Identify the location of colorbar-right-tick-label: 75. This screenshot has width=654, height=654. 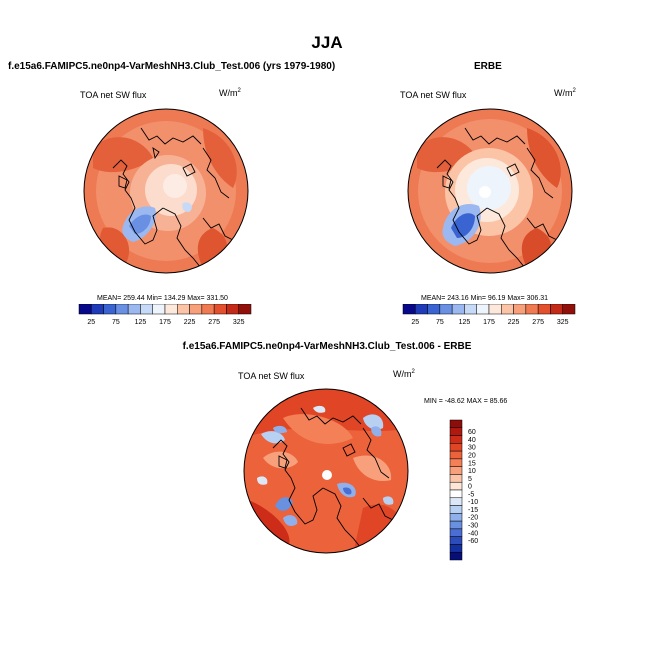
(440, 322).